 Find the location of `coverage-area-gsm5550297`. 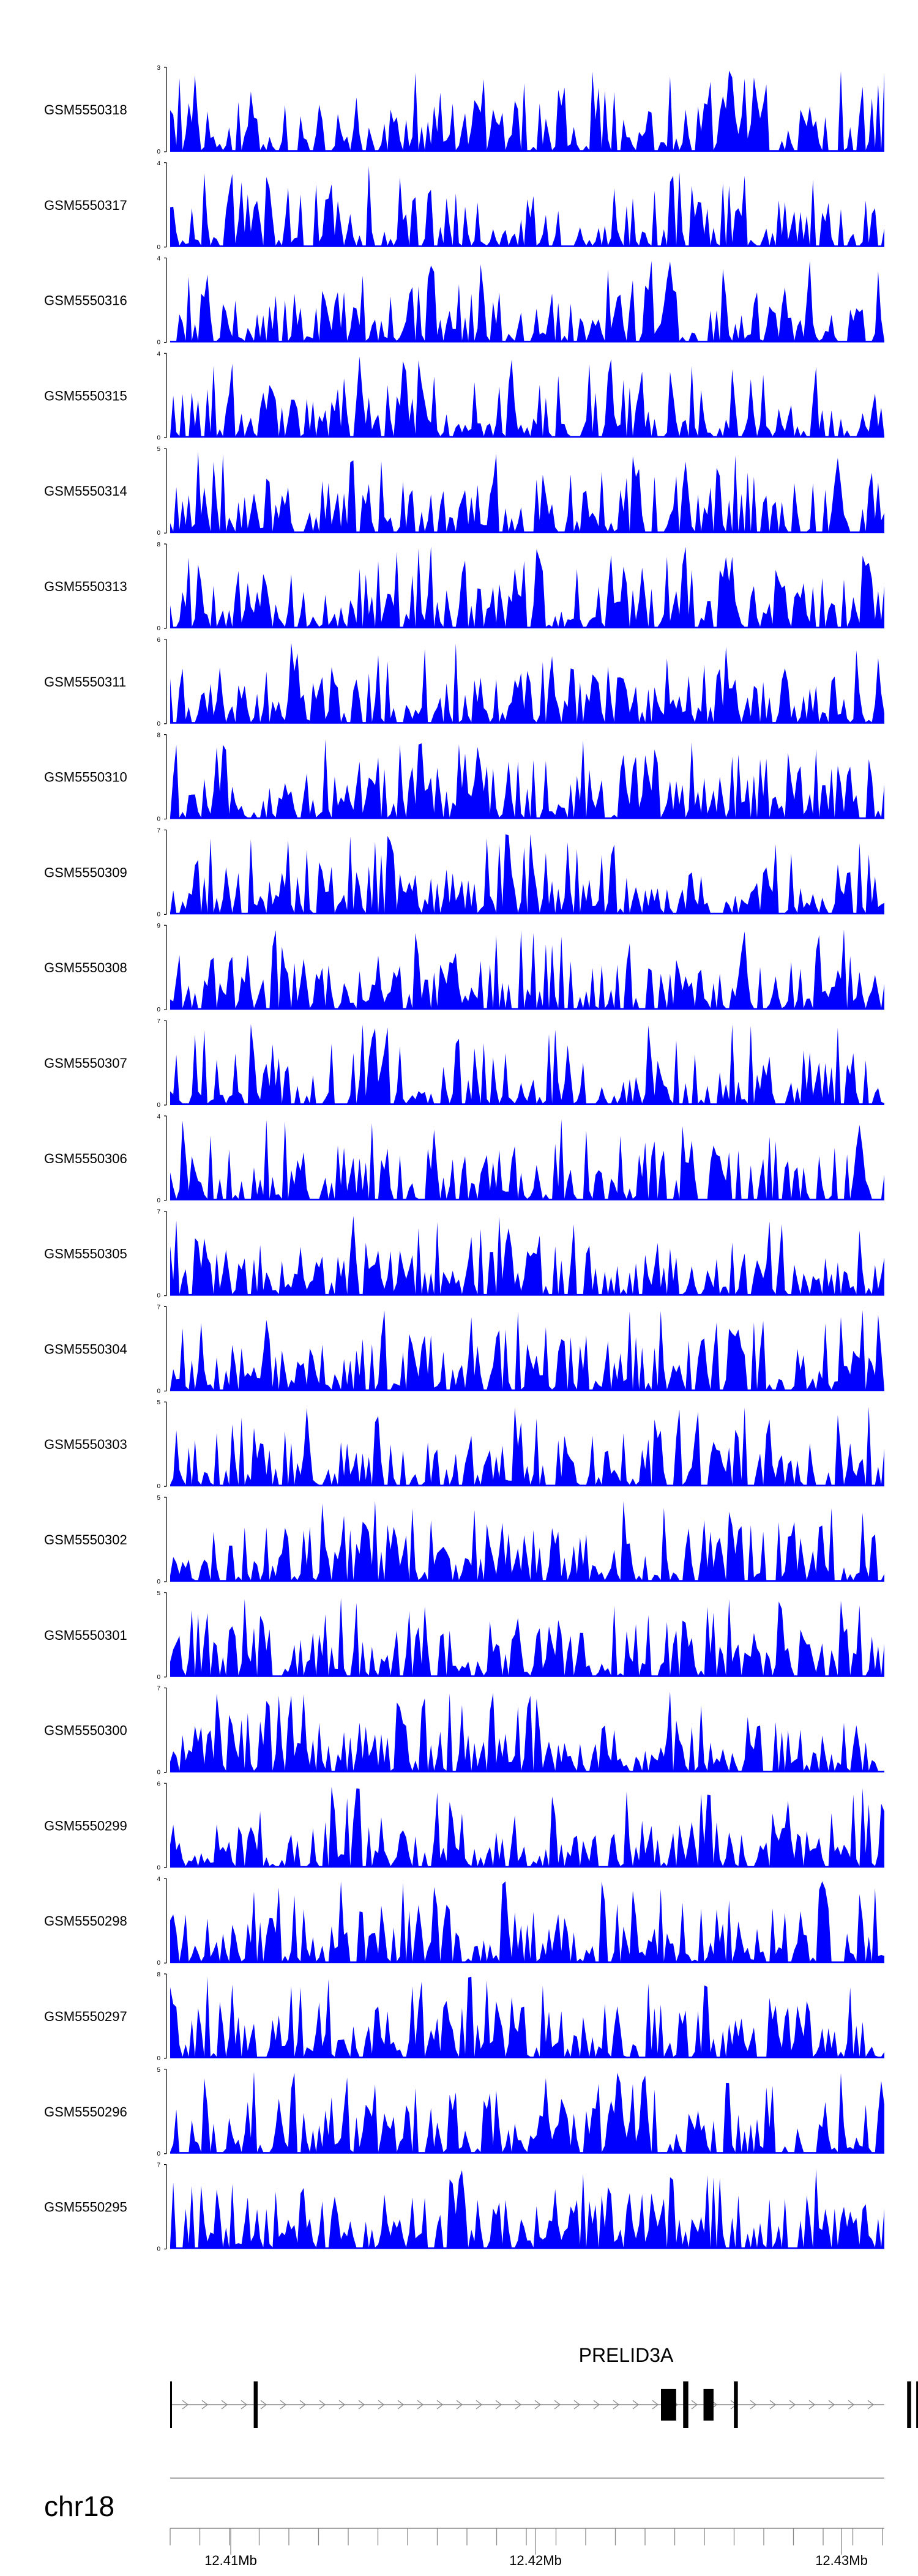

coverage-area-gsm5550297 is located at coordinates (527, 2017).